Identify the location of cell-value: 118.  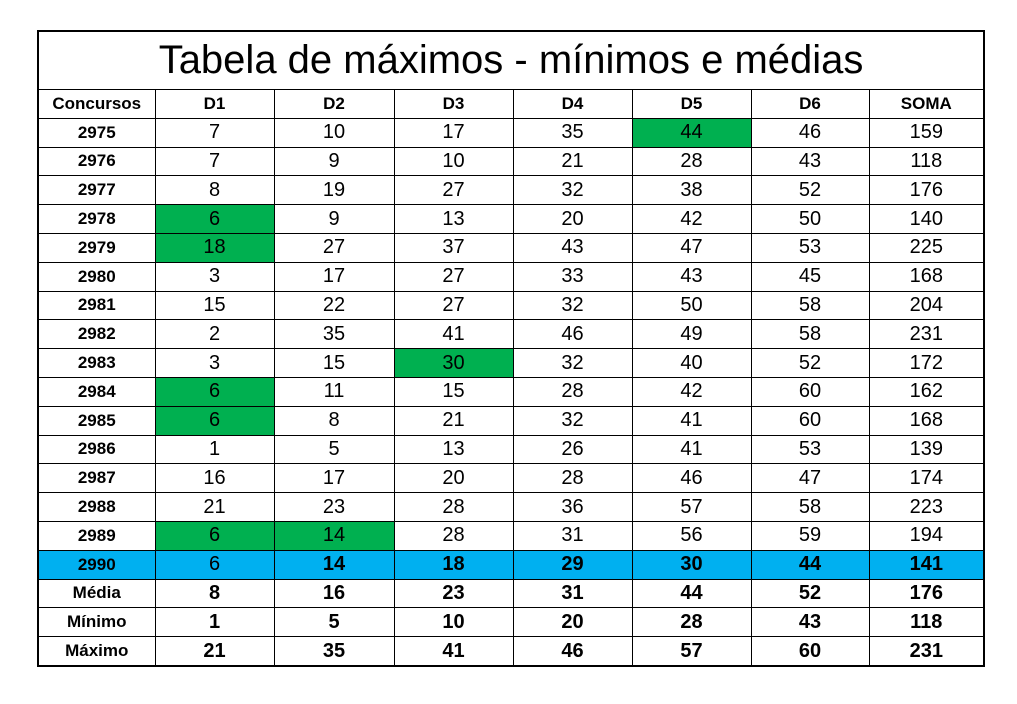
(926, 161).